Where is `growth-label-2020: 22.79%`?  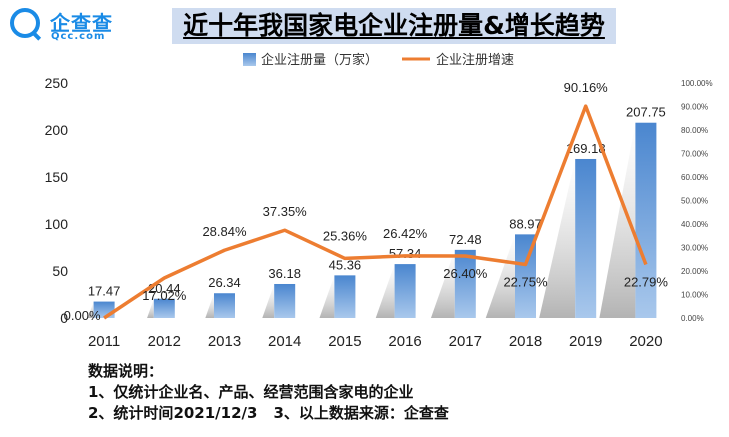
growth-label-2020: 22.79% is located at coordinates (646, 281).